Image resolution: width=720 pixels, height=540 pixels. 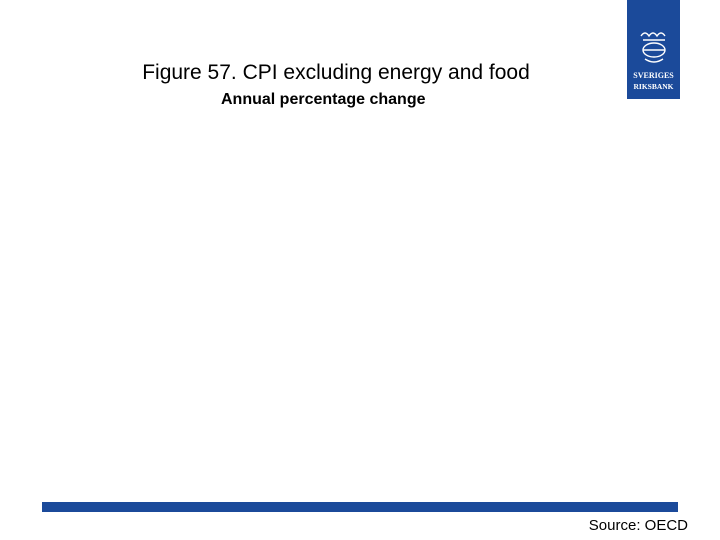 I want to click on logo-text: SVERIGES, so click(x=653, y=75).